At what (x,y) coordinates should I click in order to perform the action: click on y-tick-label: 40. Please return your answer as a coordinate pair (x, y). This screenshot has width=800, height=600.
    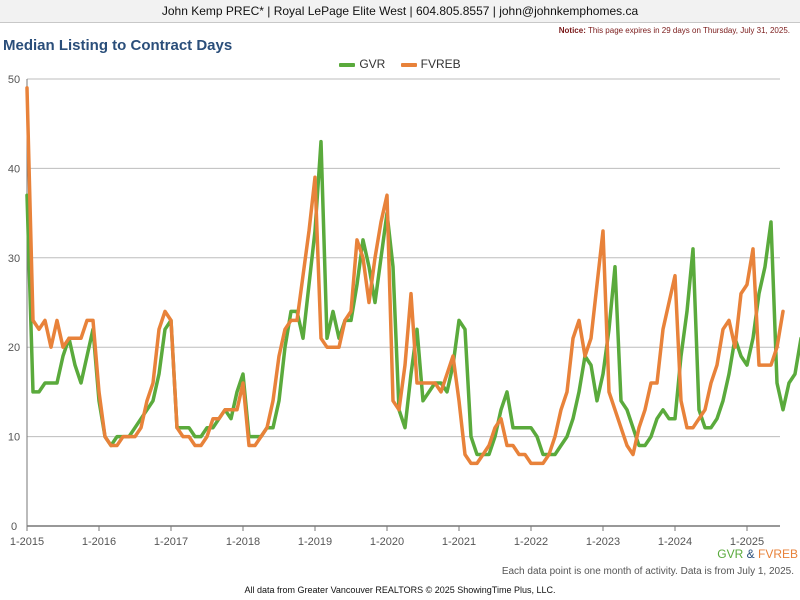
    Looking at the image, I should click on (14, 169).